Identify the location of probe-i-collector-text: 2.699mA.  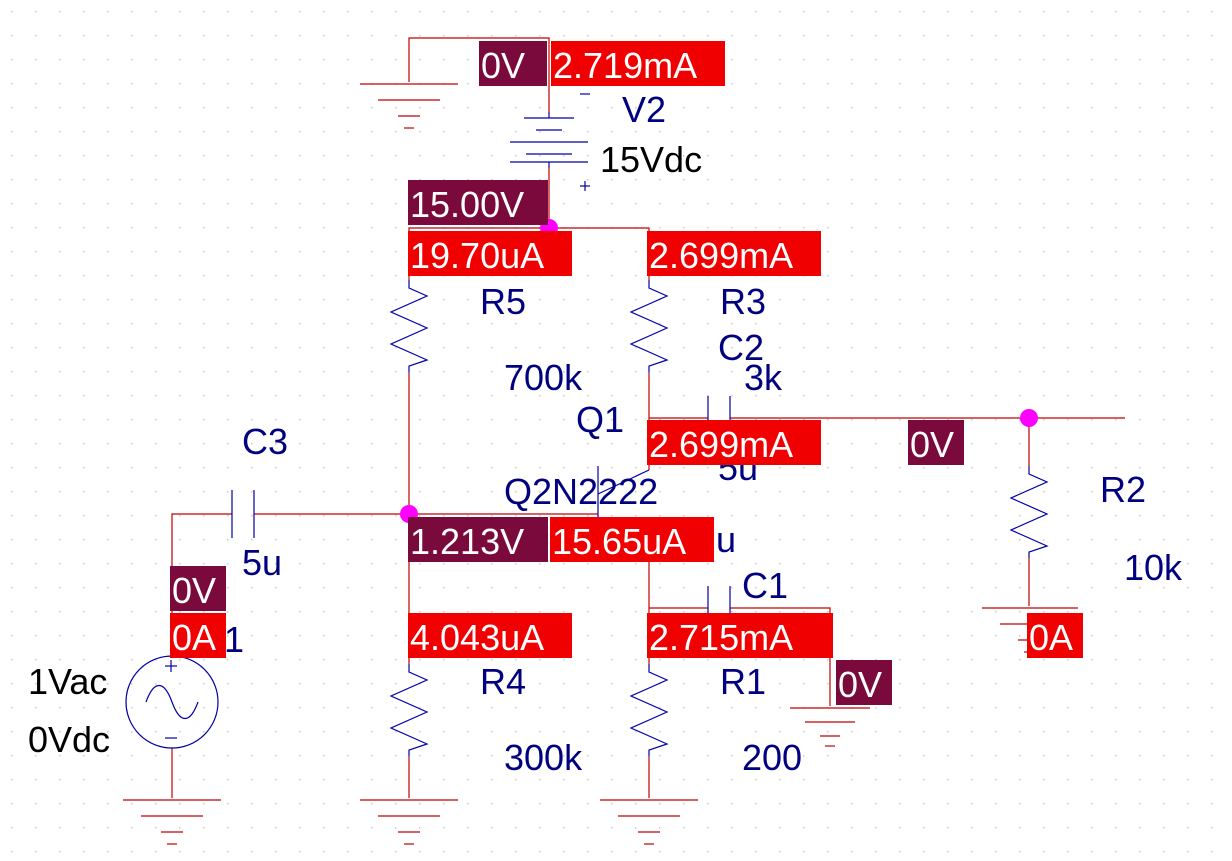
(721, 444).